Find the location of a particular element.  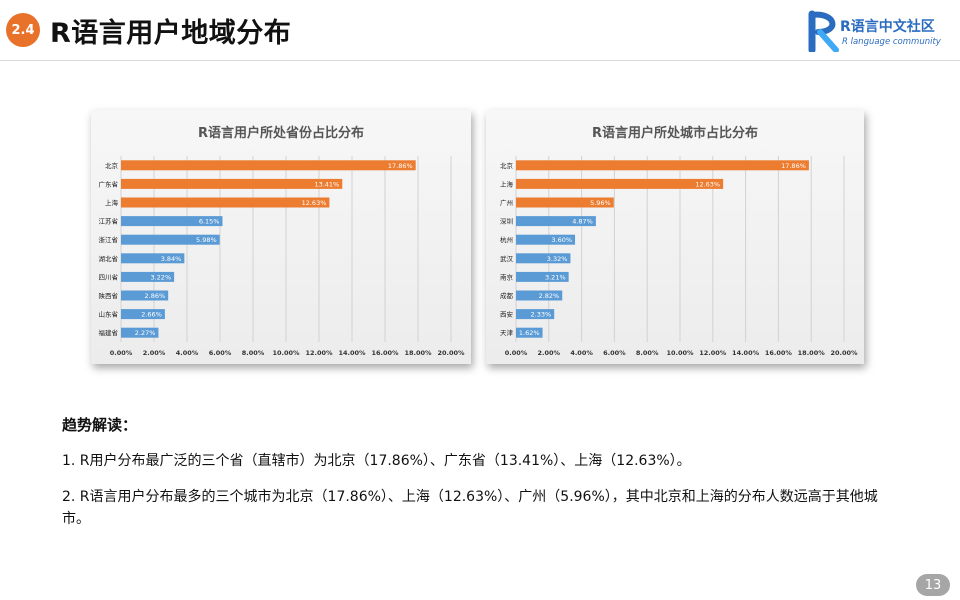

category-label: 江苏省 is located at coordinates (109, 221).